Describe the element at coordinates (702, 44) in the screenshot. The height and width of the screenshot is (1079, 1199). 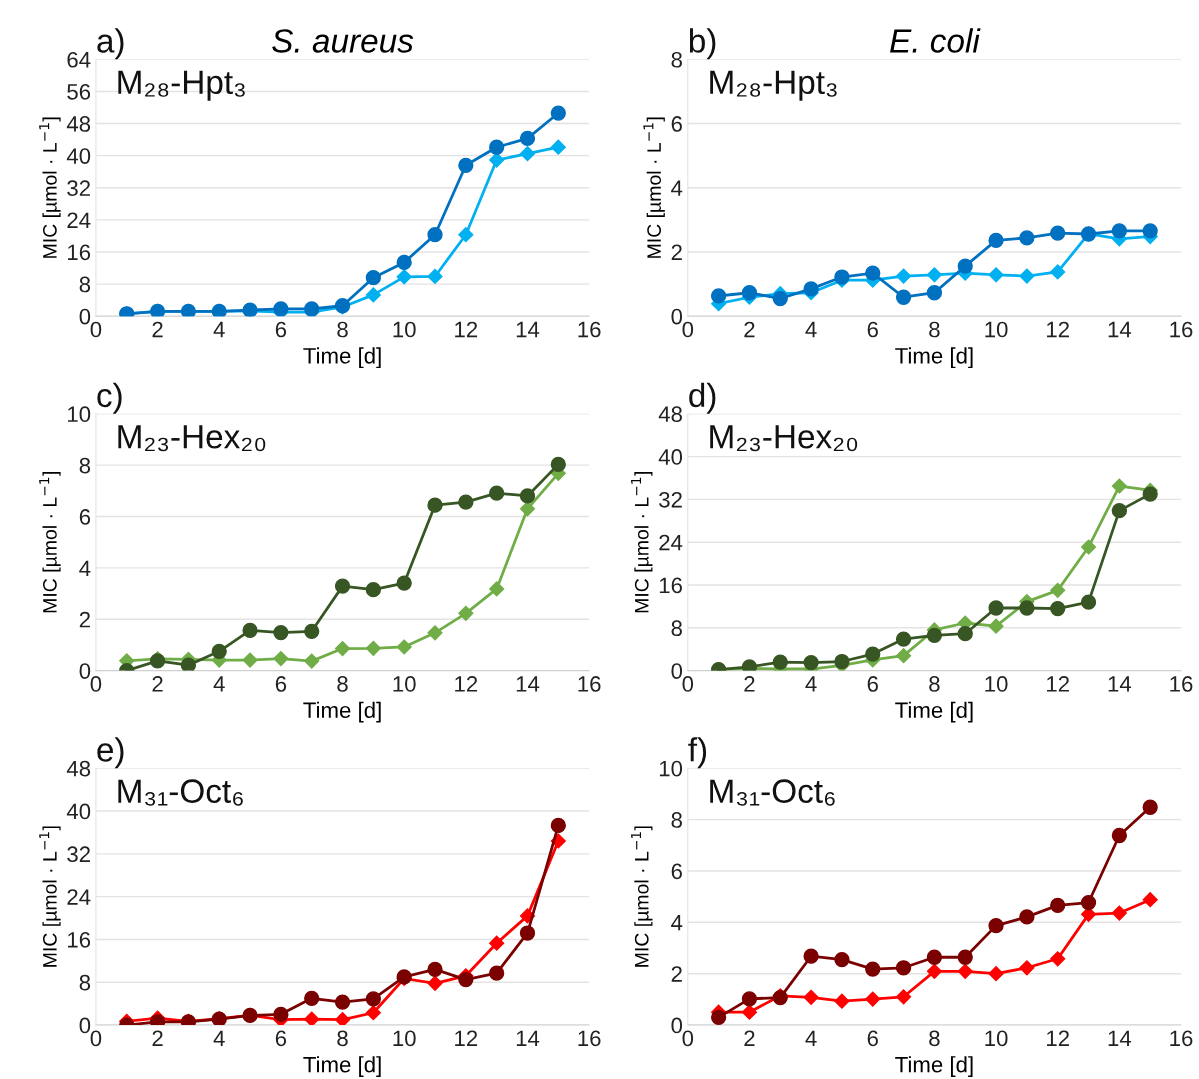
I see `text: b)` at that location.